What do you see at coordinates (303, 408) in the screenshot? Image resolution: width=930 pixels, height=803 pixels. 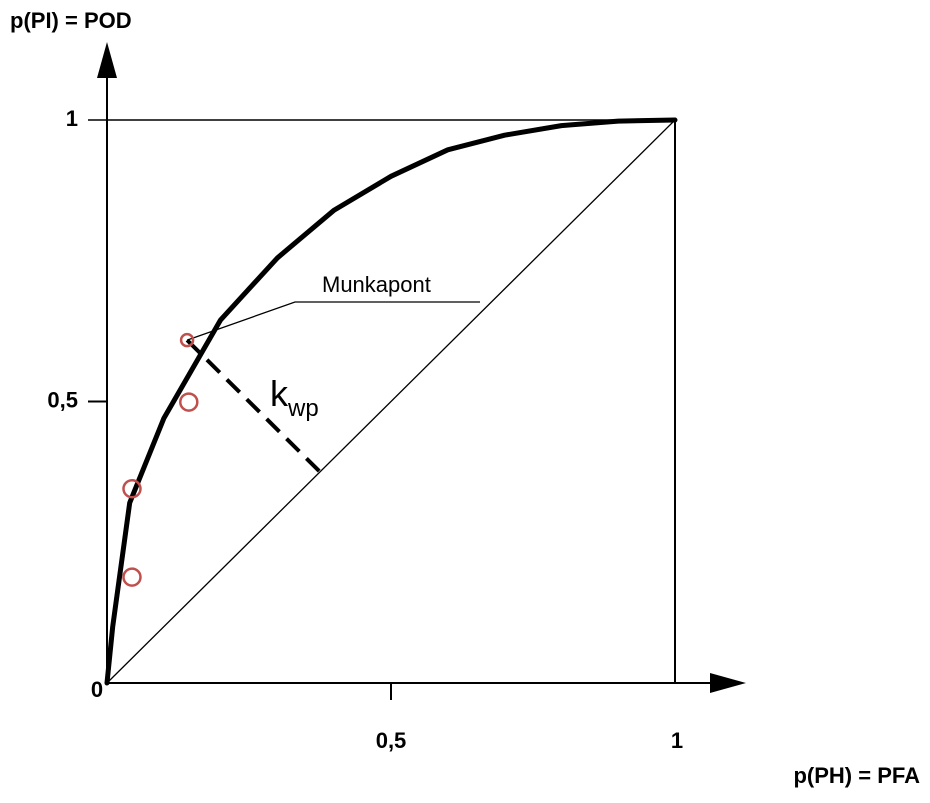 I see `kwp-subscript: wp` at bounding box center [303, 408].